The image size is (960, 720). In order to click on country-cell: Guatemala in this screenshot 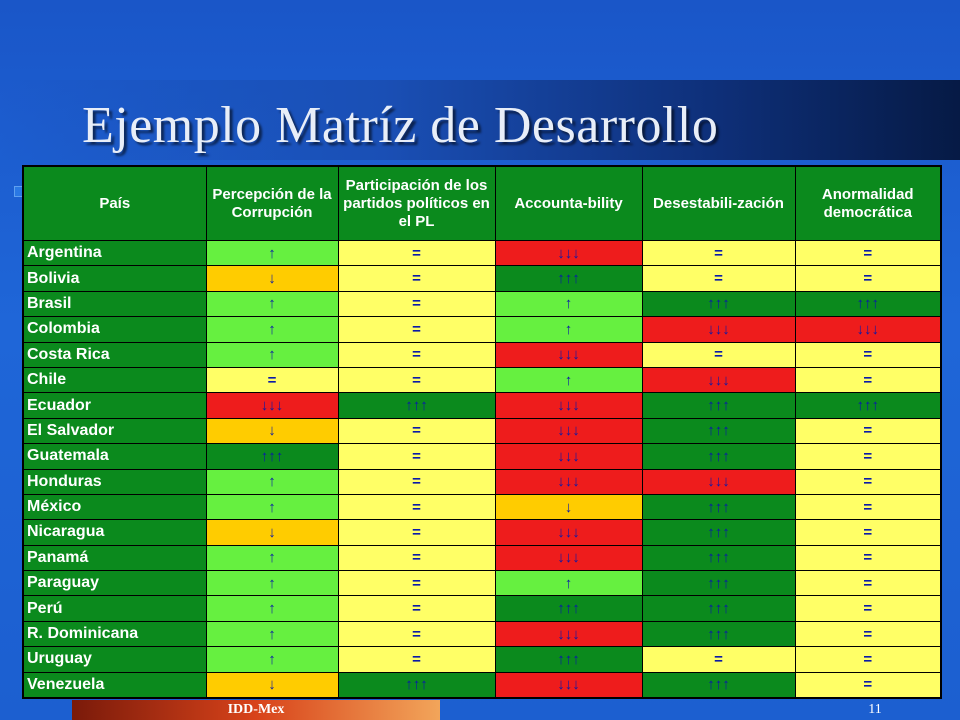, I will do `click(114, 456)`.